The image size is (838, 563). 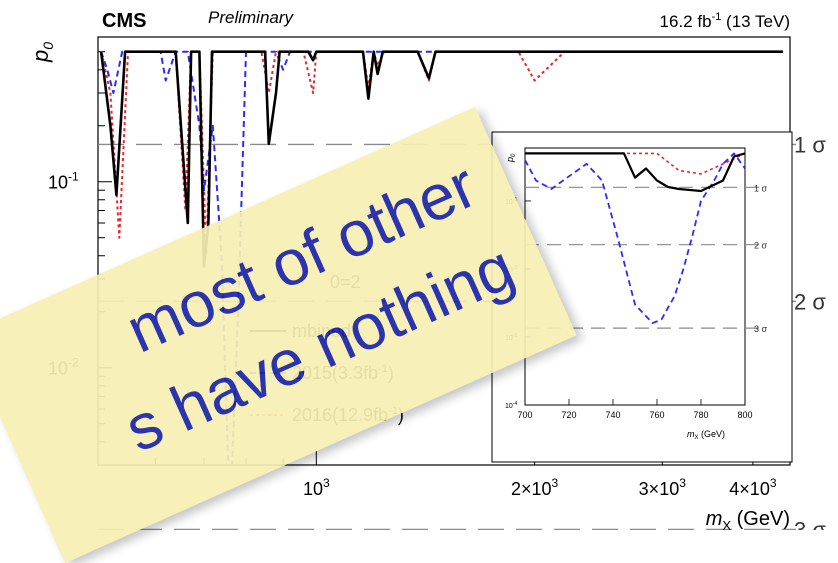 I want to click on inset-sigma-label-3: 3 σ, so click(x=761, y=329).